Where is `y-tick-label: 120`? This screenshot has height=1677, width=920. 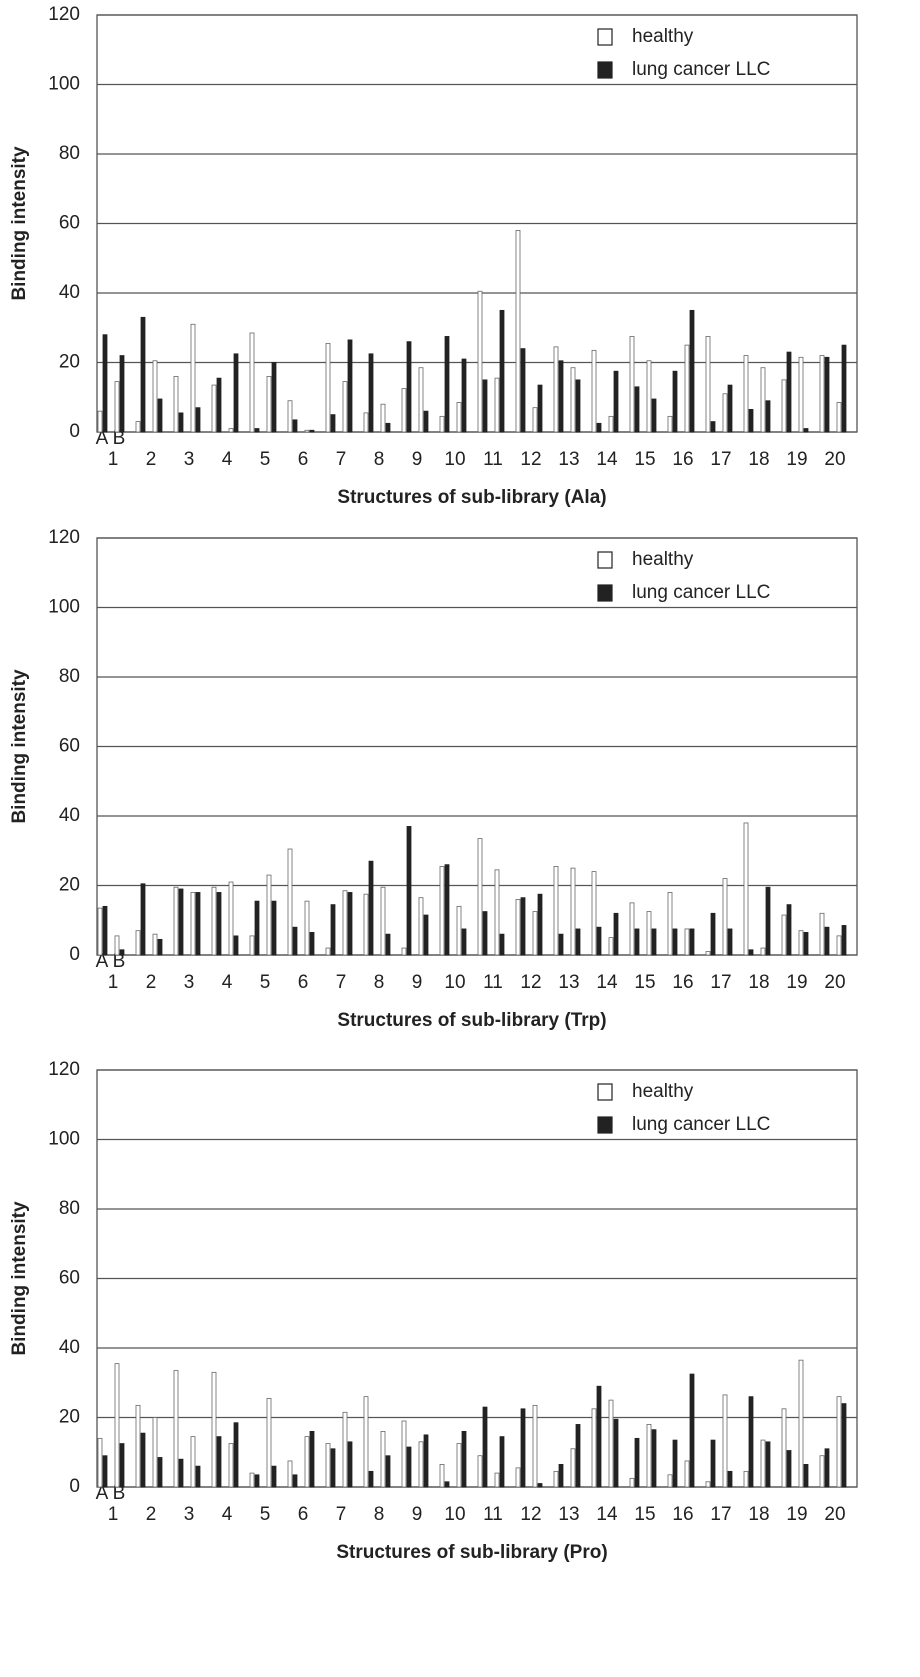
y-tick-label: 120 is located at coordinates (64, 14).